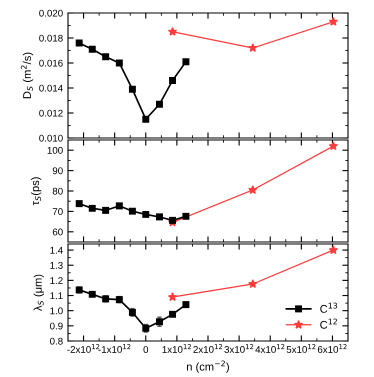 This screenshot has width=374, height=377. Describe the element at coordinates (328, 323) in the screenshot. I see `legend-label: C$^{12}$` at that location.